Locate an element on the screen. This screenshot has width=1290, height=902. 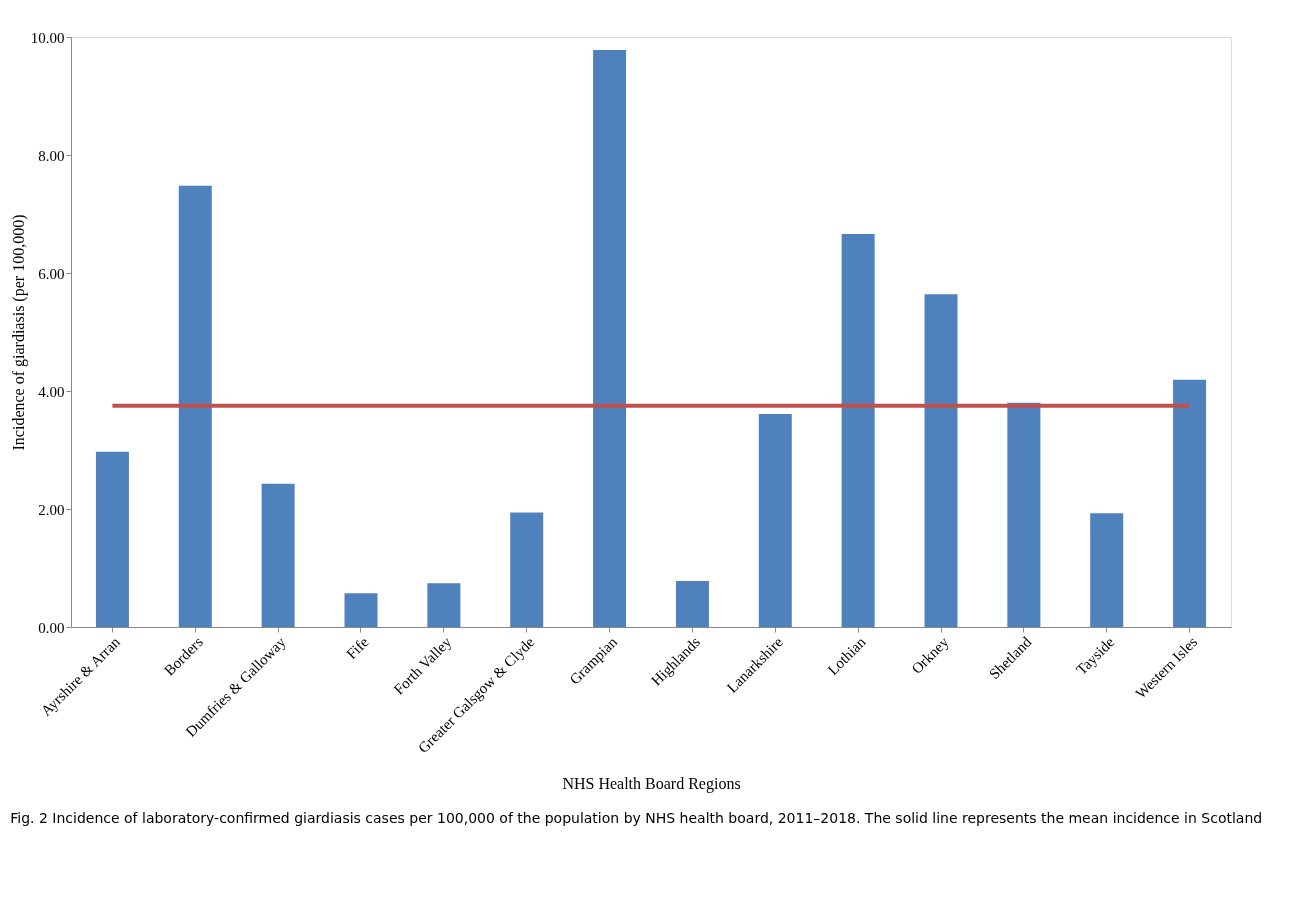
y-tick-label: 10.00 is located at coordinates (47, 37).